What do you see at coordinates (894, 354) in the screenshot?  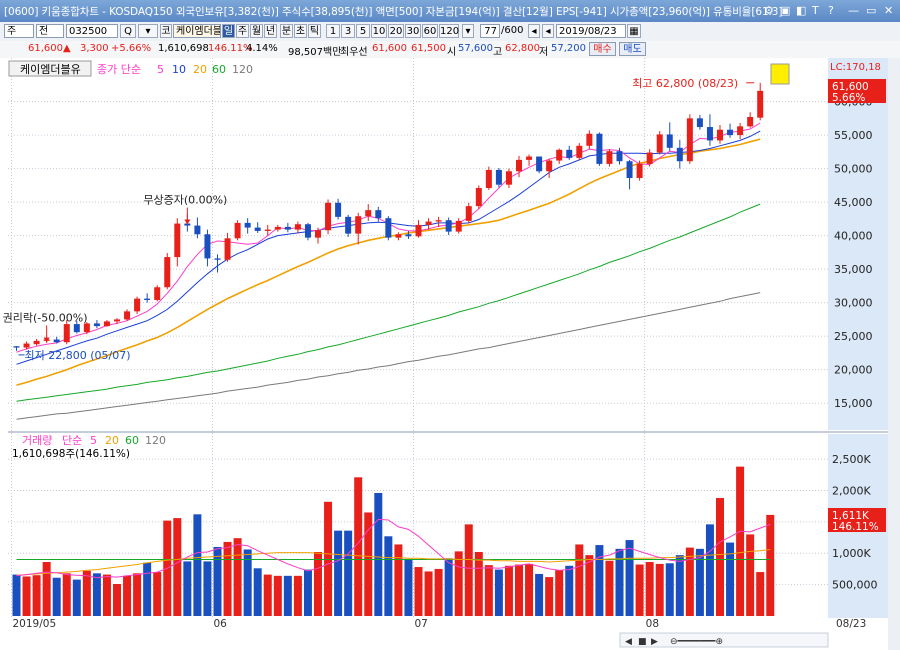 I see `scrollbar` at bounding box center [894, 354].